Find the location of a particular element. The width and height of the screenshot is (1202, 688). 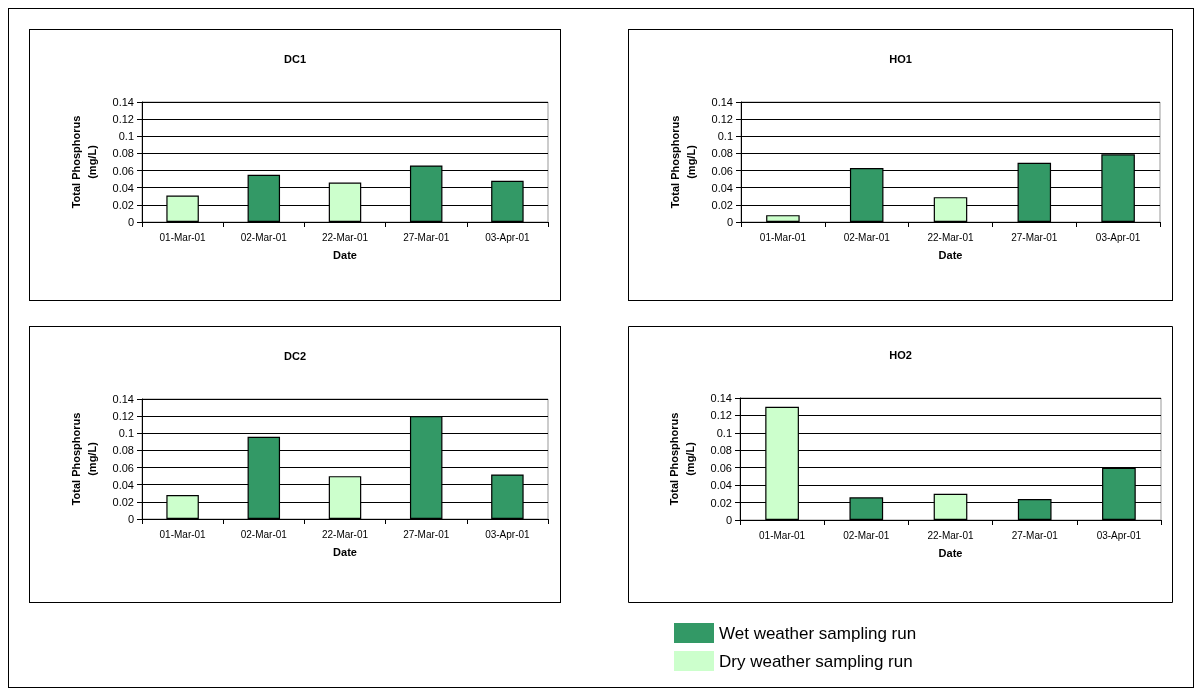

bar is located at coordinates (783, 218).